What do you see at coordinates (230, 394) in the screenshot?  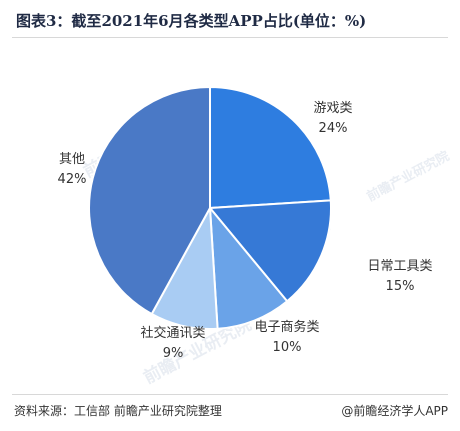 I see `source-divider` at bounding box center [230, 394].